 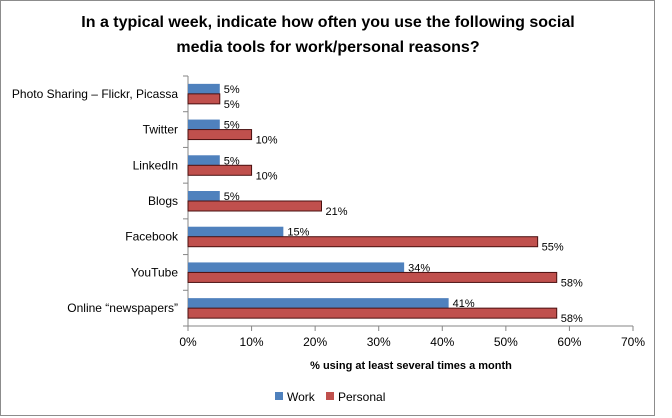 I want to click on category-label: Photo Sharing – Flickr, Picassa, so click(x=95, y=94).